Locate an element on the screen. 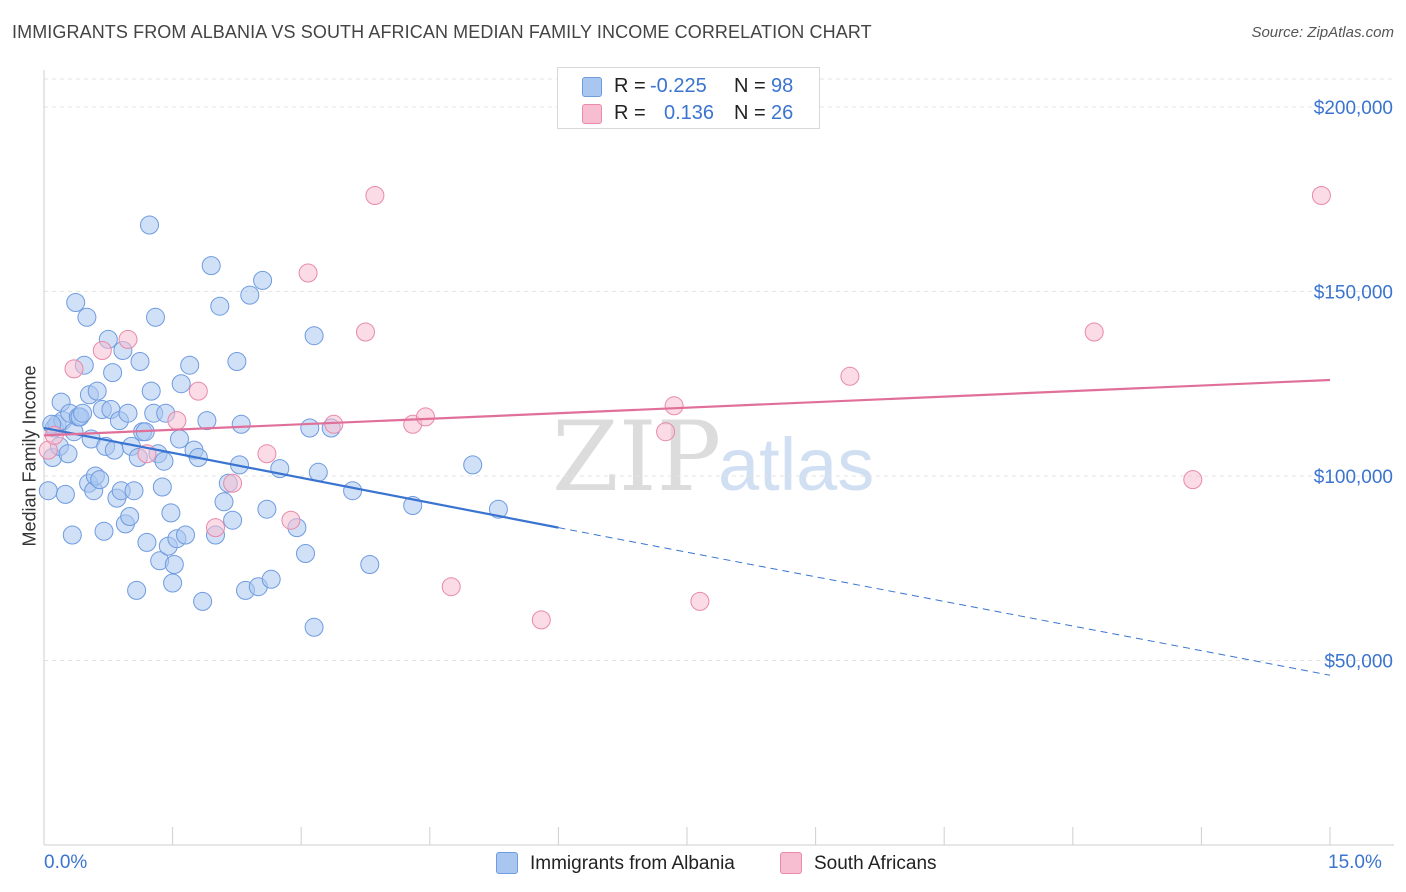 Image resolution: width=1406 pixels, height=892 pixels. trend-line-south-africans is located at coordinates (687, 407).